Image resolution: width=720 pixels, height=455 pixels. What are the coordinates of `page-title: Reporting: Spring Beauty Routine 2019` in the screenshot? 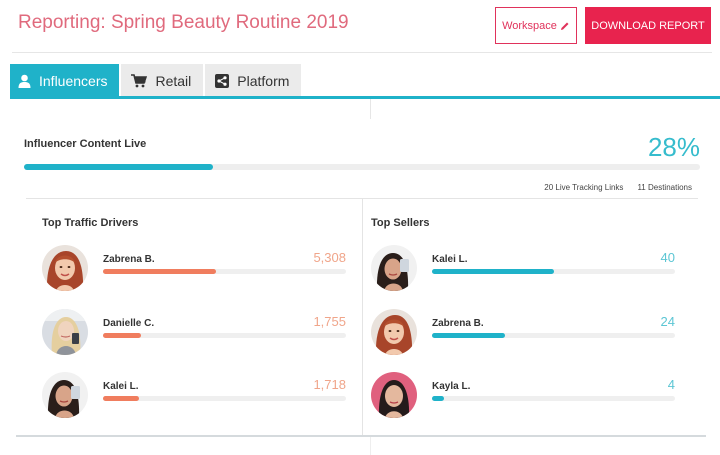 It's located at (183, 22).